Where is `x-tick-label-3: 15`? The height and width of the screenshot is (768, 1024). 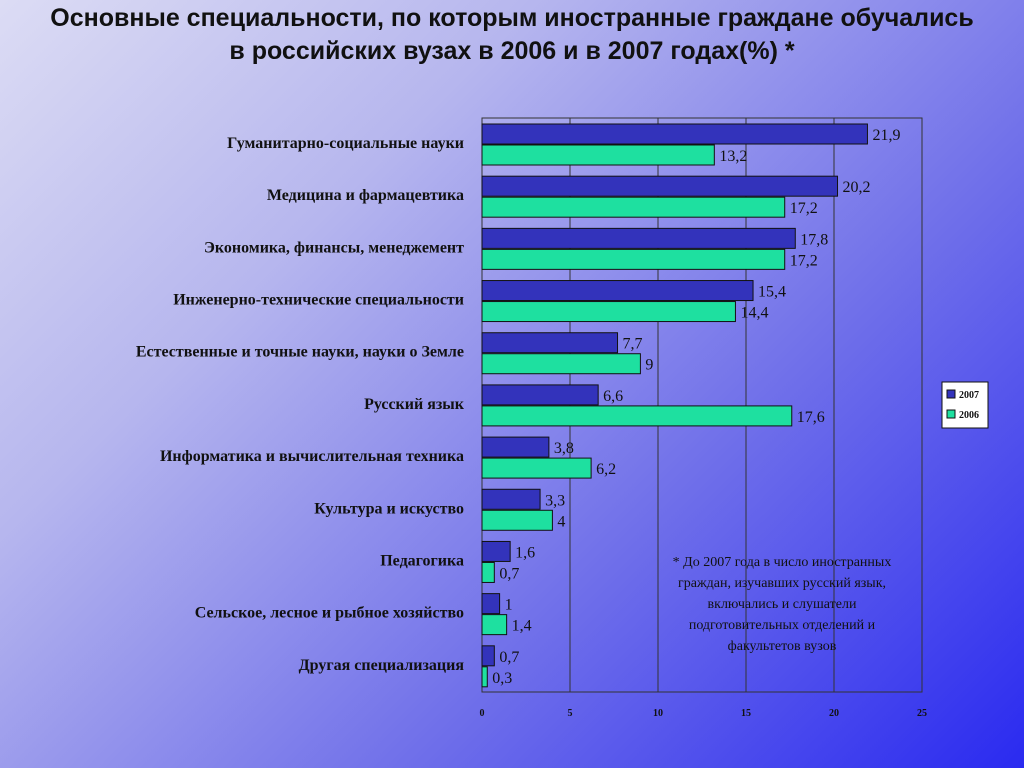
x-tick-label-3: 15 is located at coordinates (746, 713).